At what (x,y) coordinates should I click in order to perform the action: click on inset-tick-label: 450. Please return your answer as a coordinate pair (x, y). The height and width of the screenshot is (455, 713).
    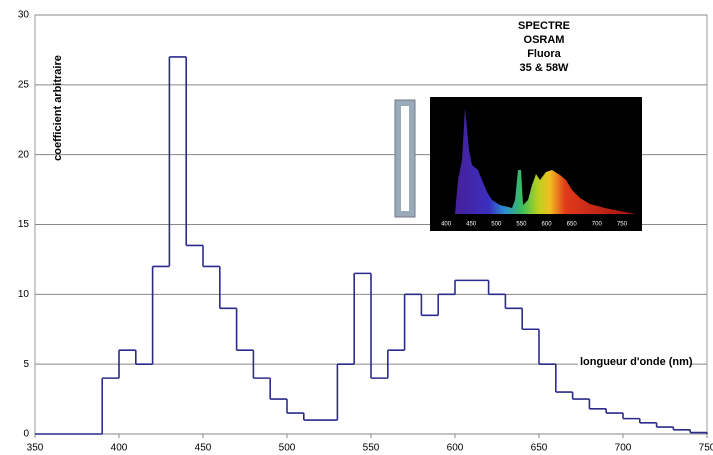
    Looking at the image, I should click on (471, 225).